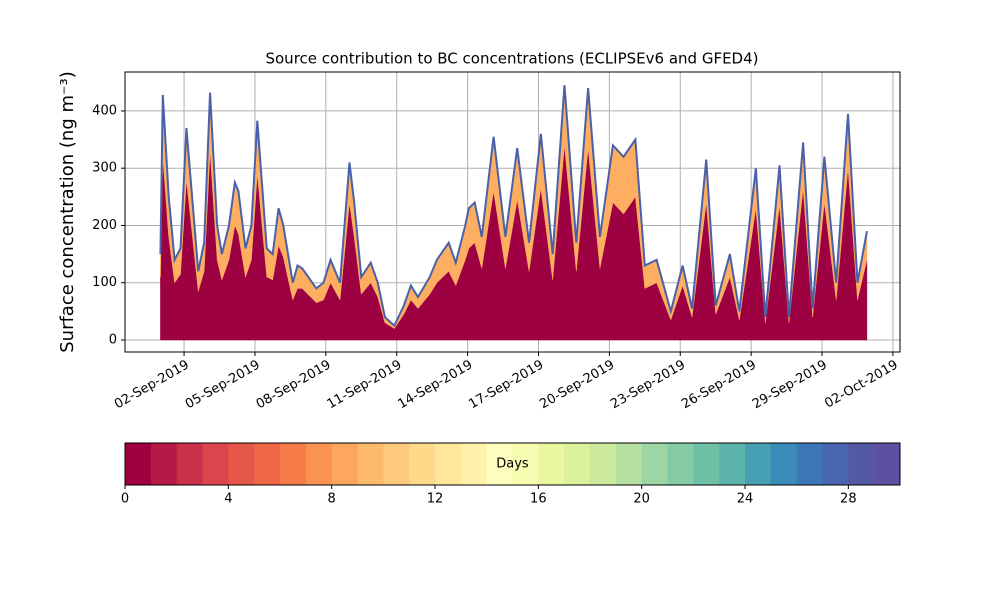 This screenshot has height=600, width=1000. I want to click on y-axis-label: Surface concentration (ng m⁻³), so click(67, 212).